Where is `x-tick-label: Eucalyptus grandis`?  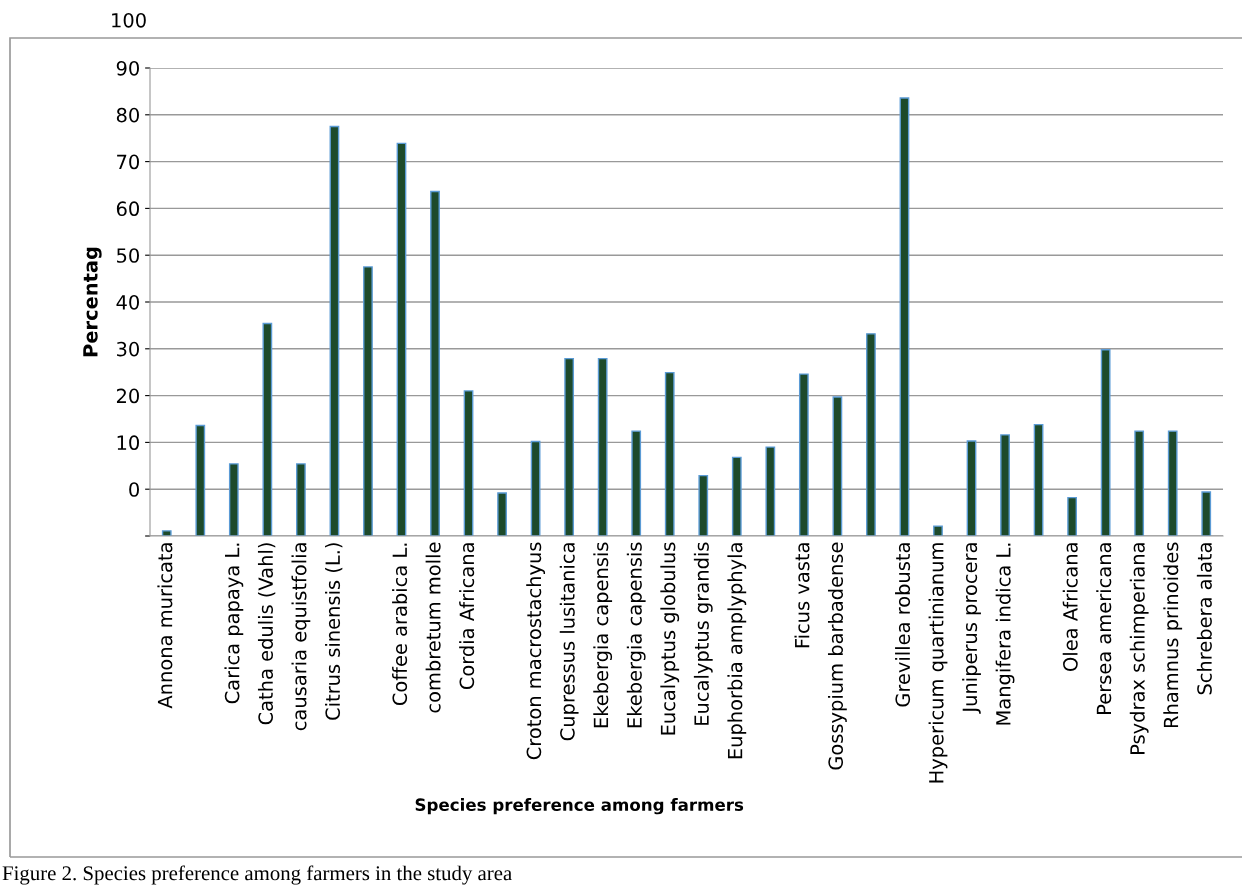 x-tick-label: Eucalyptus grandis is located at coordinates (703, 633).